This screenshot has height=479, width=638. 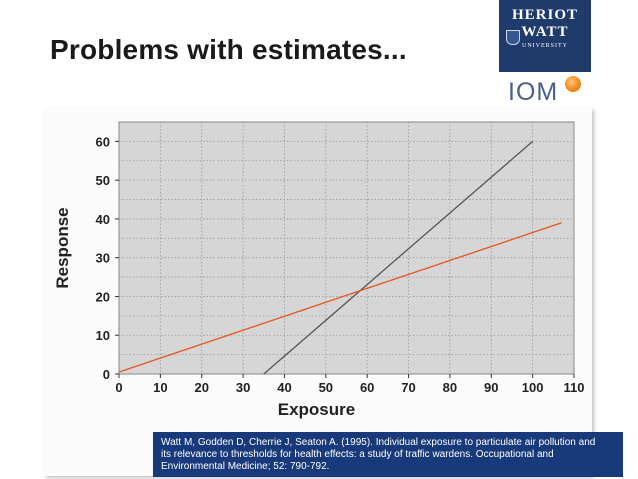 I want to click on citation-line3: Environmental Medicine; 52: 790-792., so click(x=245, y=466).